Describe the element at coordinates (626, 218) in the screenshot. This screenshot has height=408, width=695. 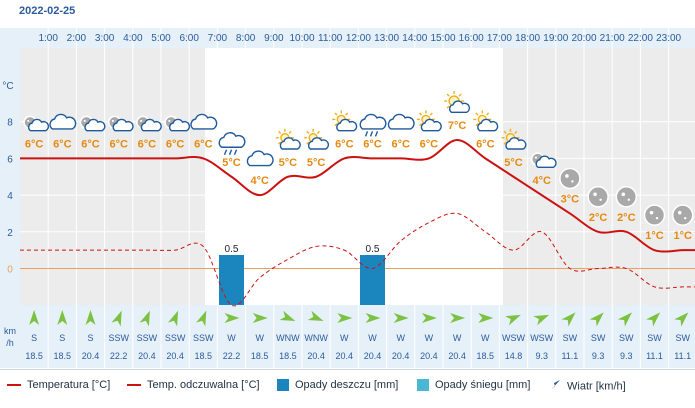
I see `temp-value-label: 2°C` at that location.